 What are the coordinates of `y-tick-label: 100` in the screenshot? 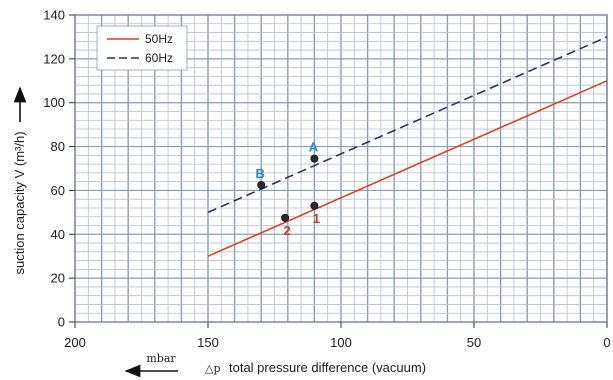 It's located at (54, 102).